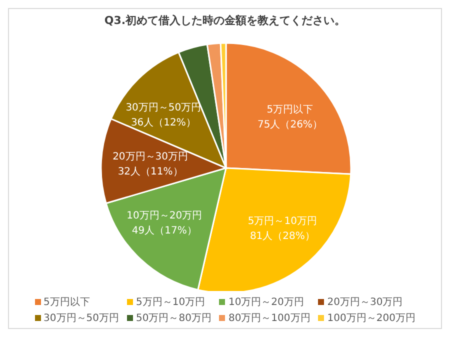 This screenshot has height=337, width=450. Describe the element at coordinates (81, 318) in the screenshot. I see `legend-label: 30万円～50万円` at that location.